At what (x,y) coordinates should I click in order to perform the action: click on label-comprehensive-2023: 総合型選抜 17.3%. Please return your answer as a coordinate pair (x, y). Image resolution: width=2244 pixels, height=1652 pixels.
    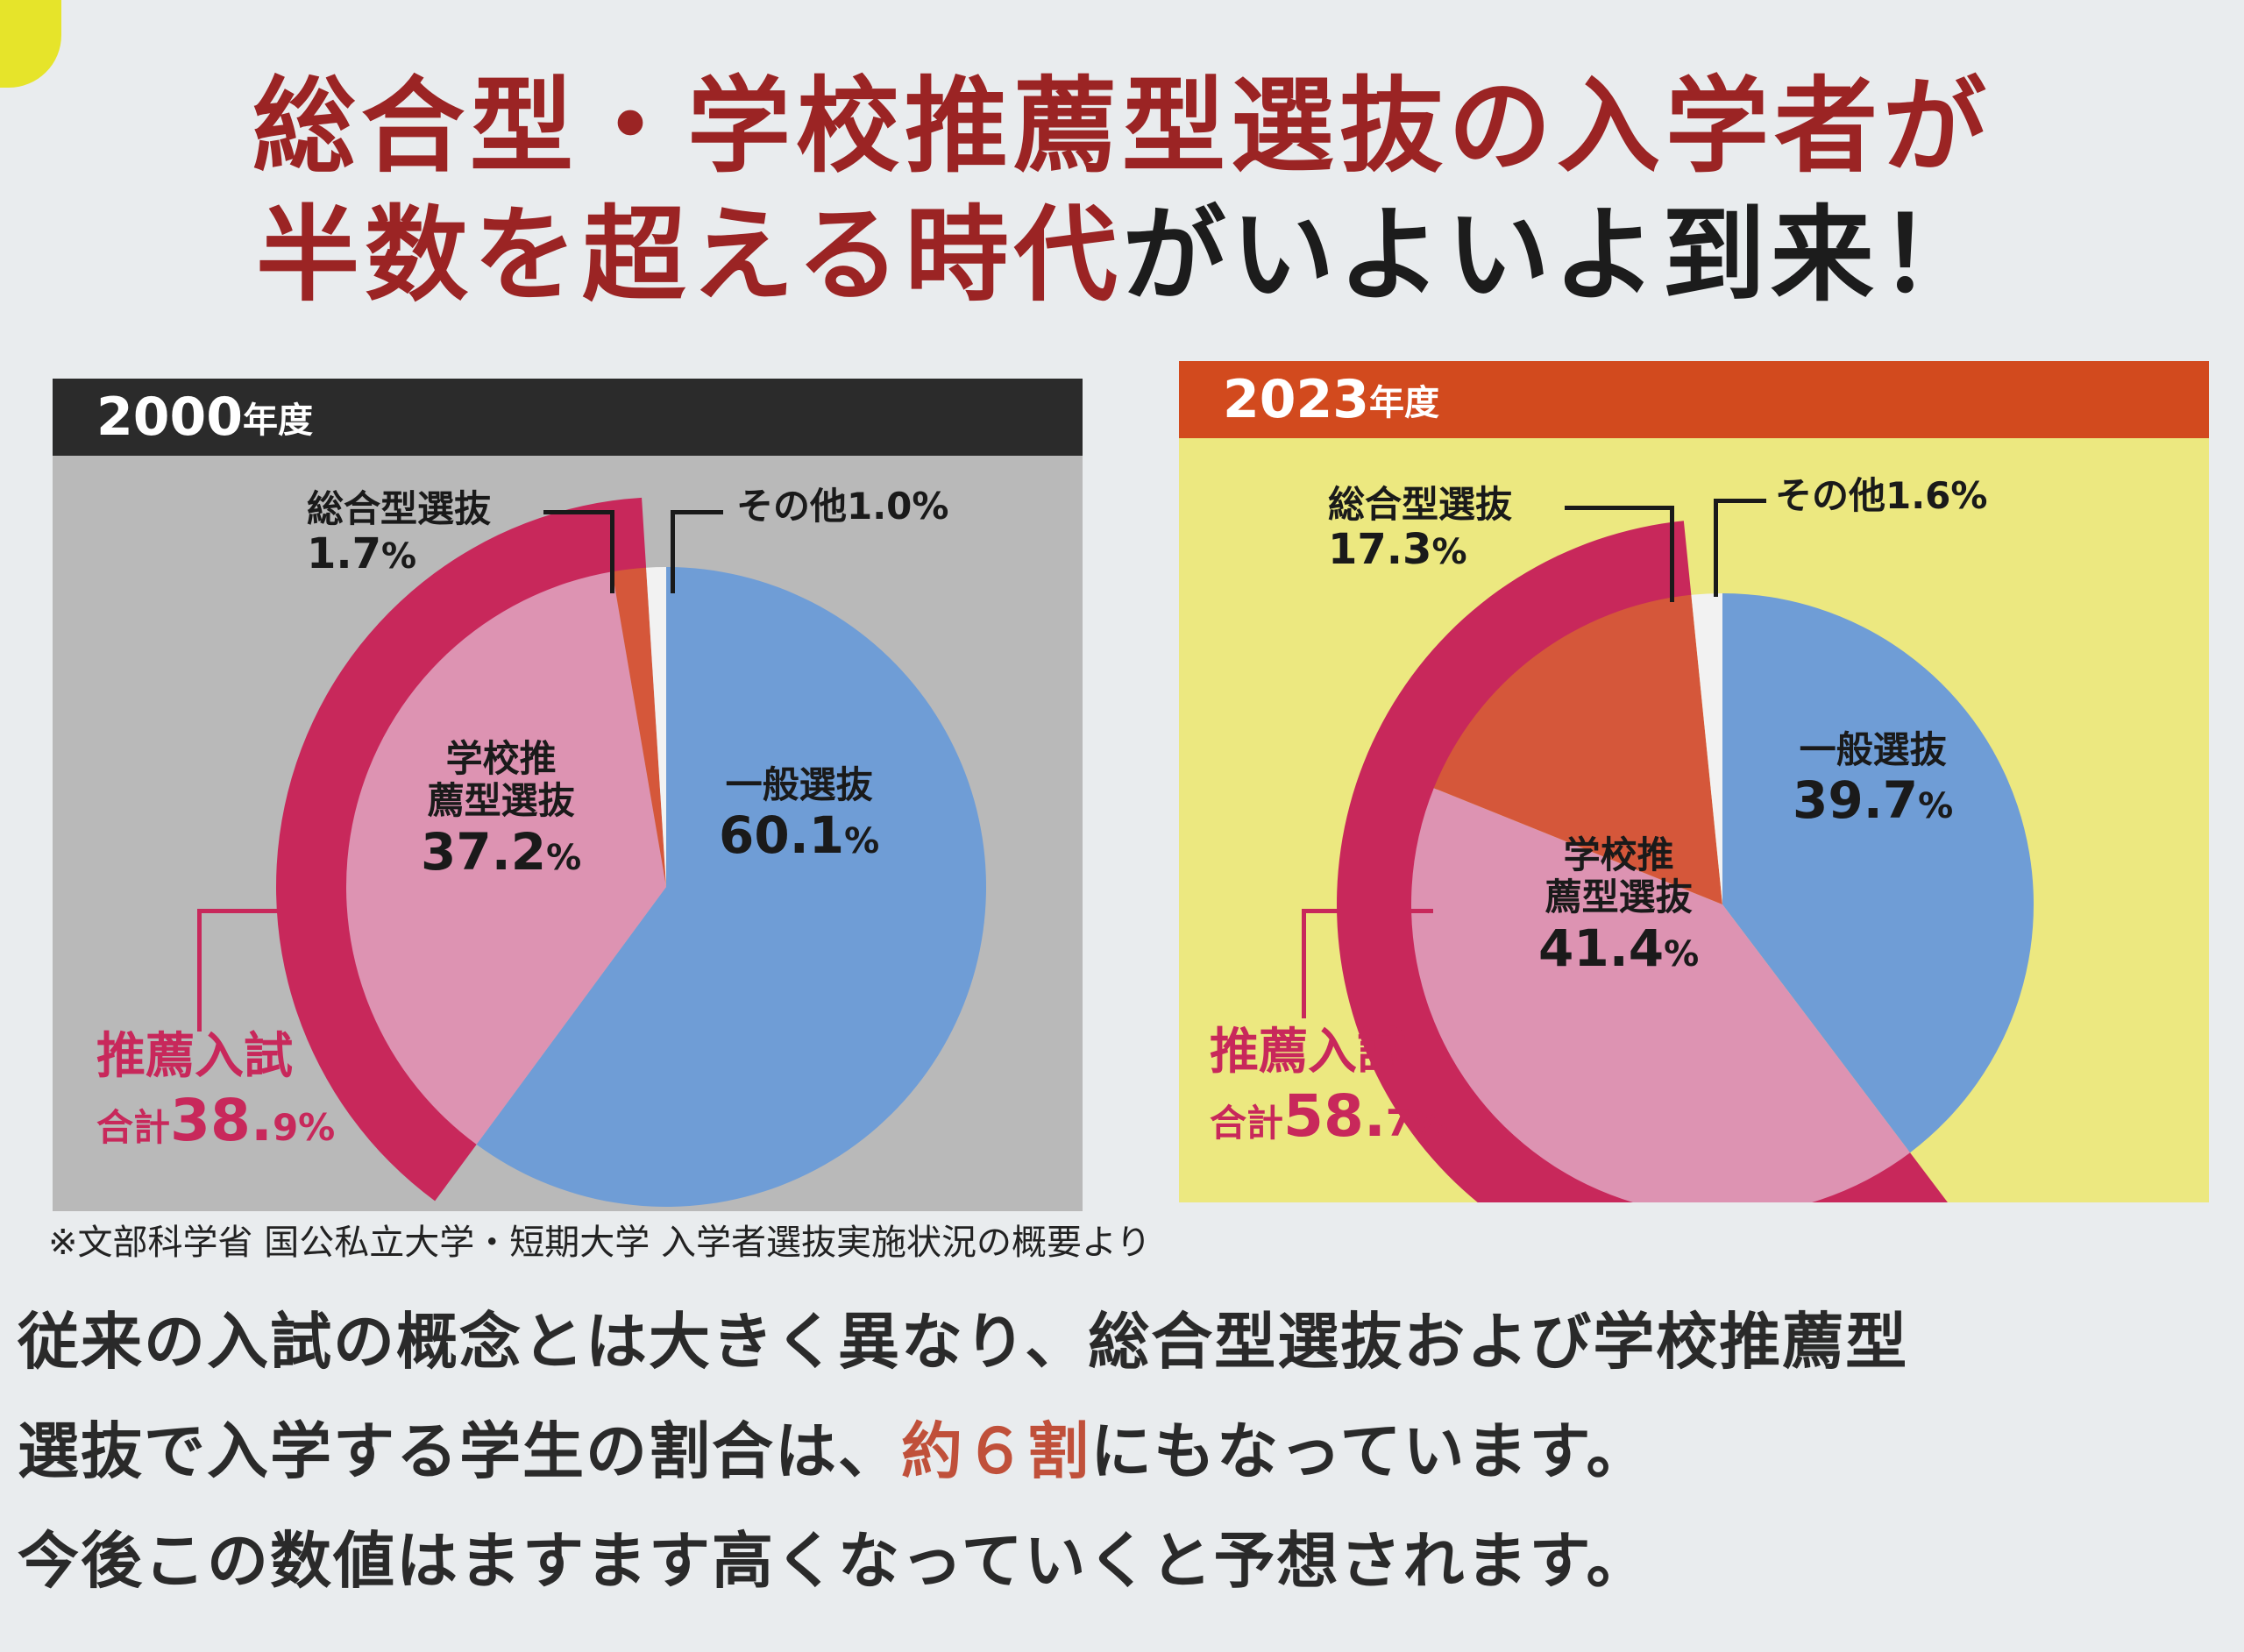
    Looking at the image, I should click on (1420, 529).